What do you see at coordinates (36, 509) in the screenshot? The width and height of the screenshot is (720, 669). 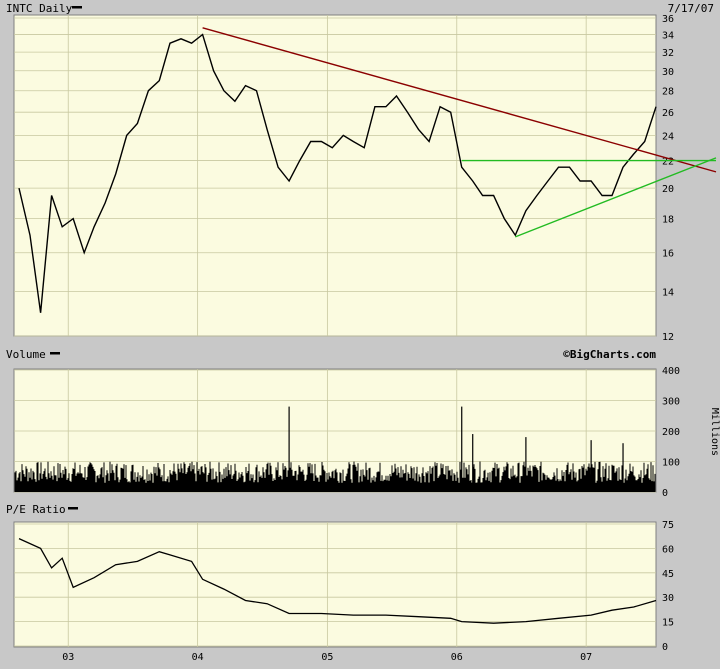 I see `pe-title: P/E Ratio` at bounding box center [36, 509].